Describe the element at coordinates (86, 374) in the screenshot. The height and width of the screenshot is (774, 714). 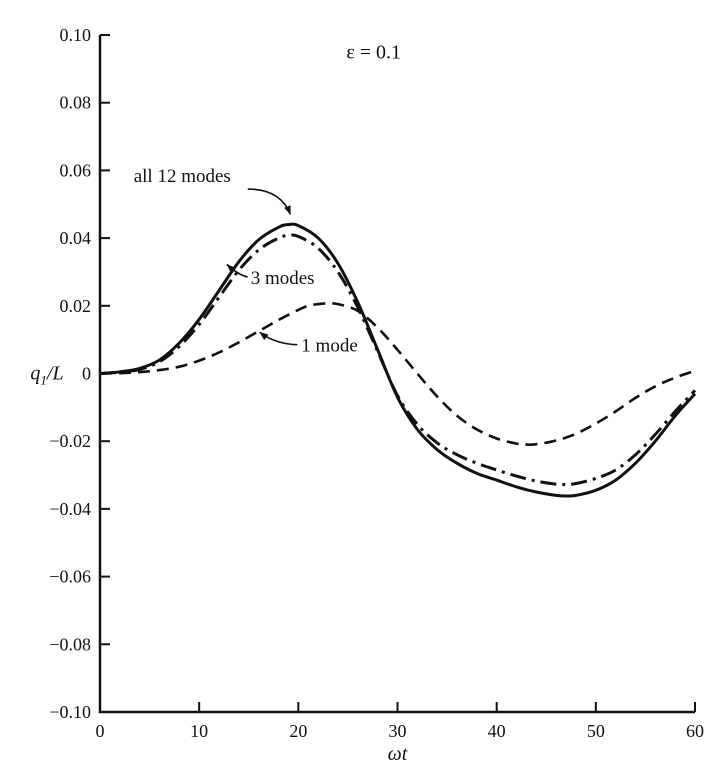
I see `y-tick-label: 0` at that location.